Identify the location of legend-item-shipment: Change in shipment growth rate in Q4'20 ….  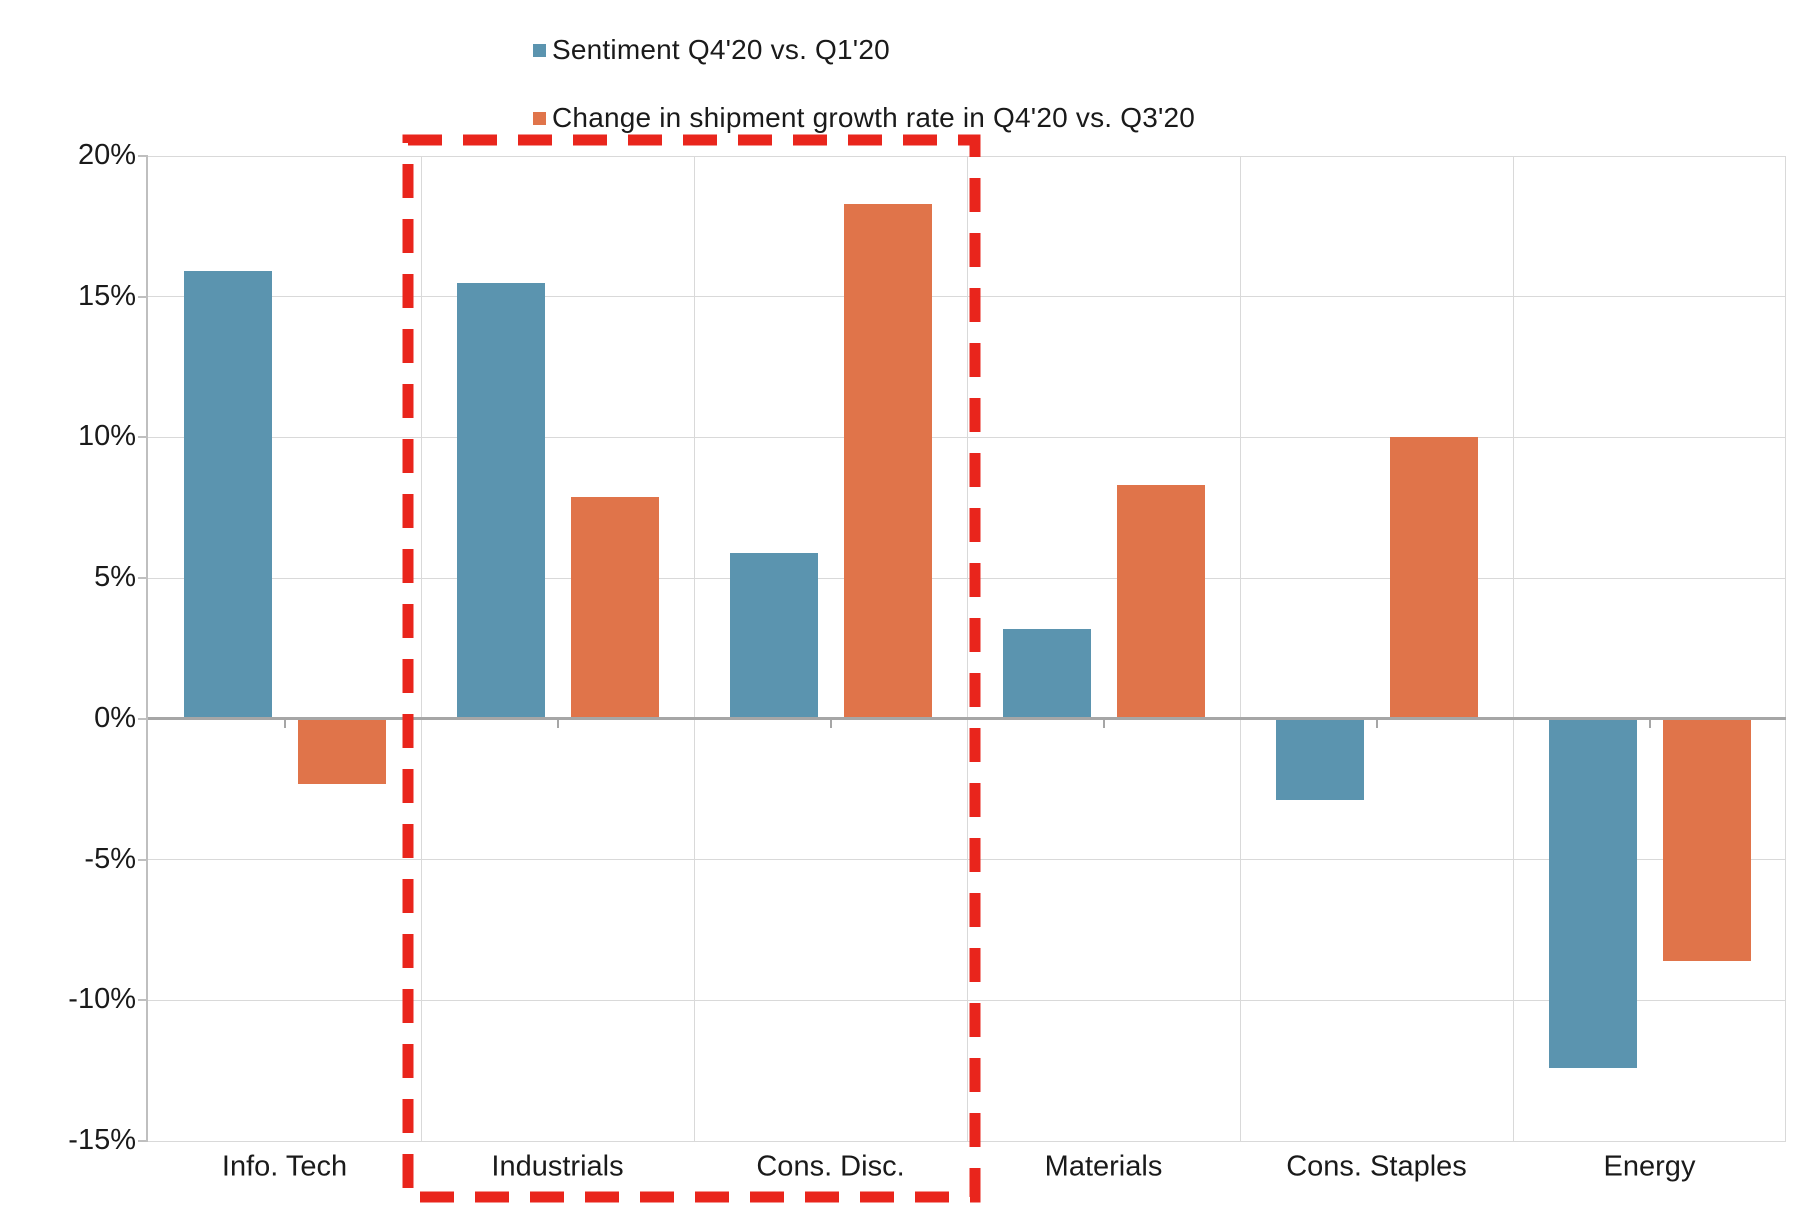
(864, 118).